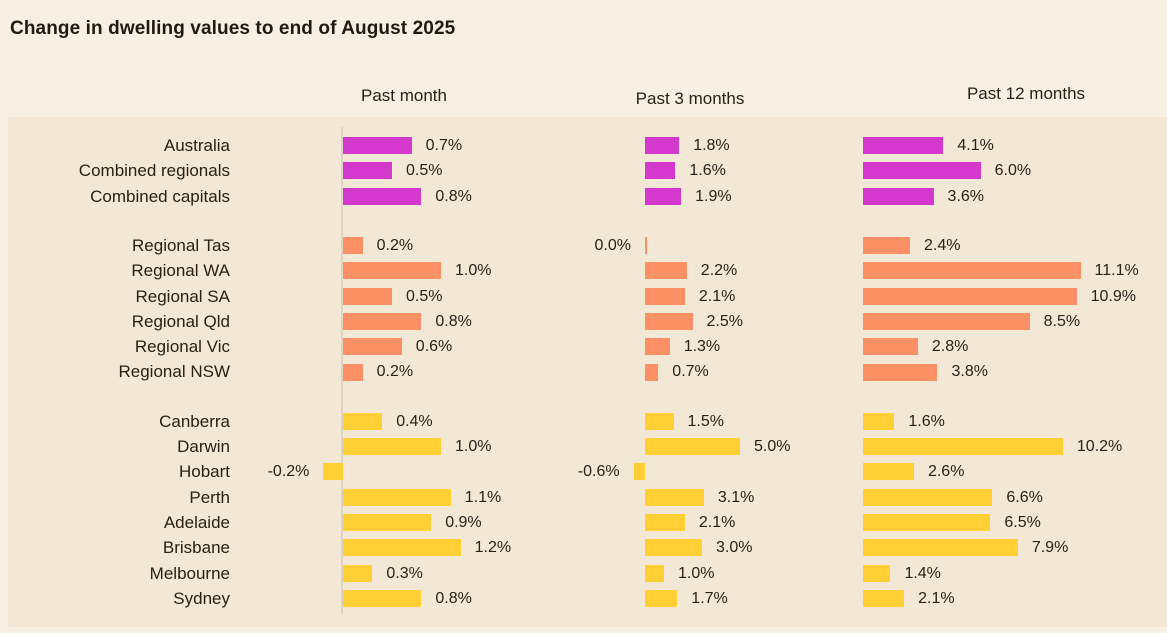 The height and width of the screenshot is (633, 1167). Describe the element at coordinates (972, 271) in the screenshot. I see `bar-regional-wa-col3` at that location.